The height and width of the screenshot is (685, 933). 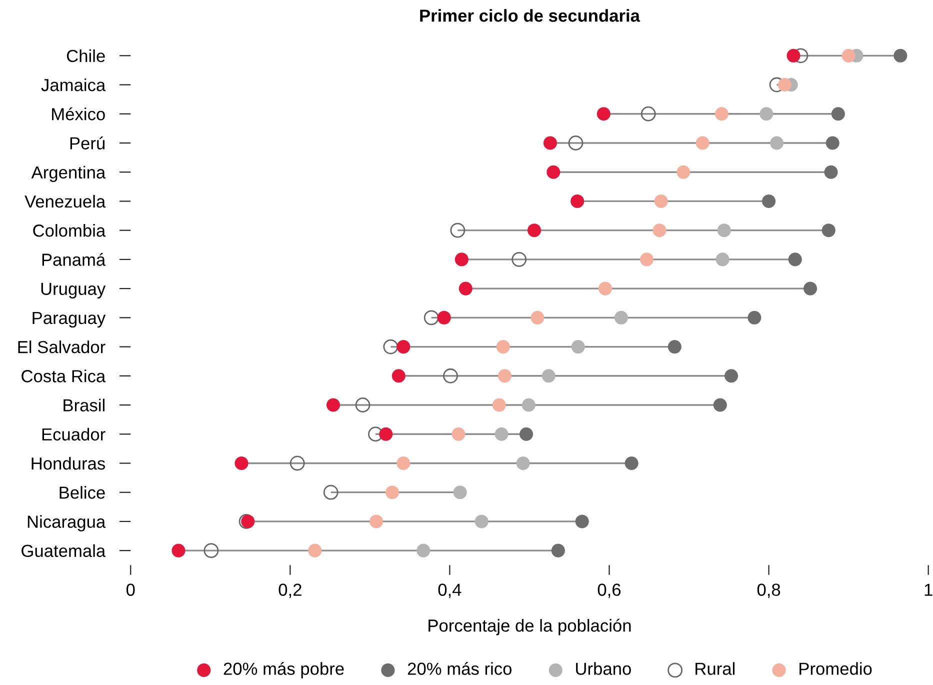 What do you see at coordinates (68, 174) in the screenshot?
I see `y-tick-label: Argentina` at bounding box center [68, 174].